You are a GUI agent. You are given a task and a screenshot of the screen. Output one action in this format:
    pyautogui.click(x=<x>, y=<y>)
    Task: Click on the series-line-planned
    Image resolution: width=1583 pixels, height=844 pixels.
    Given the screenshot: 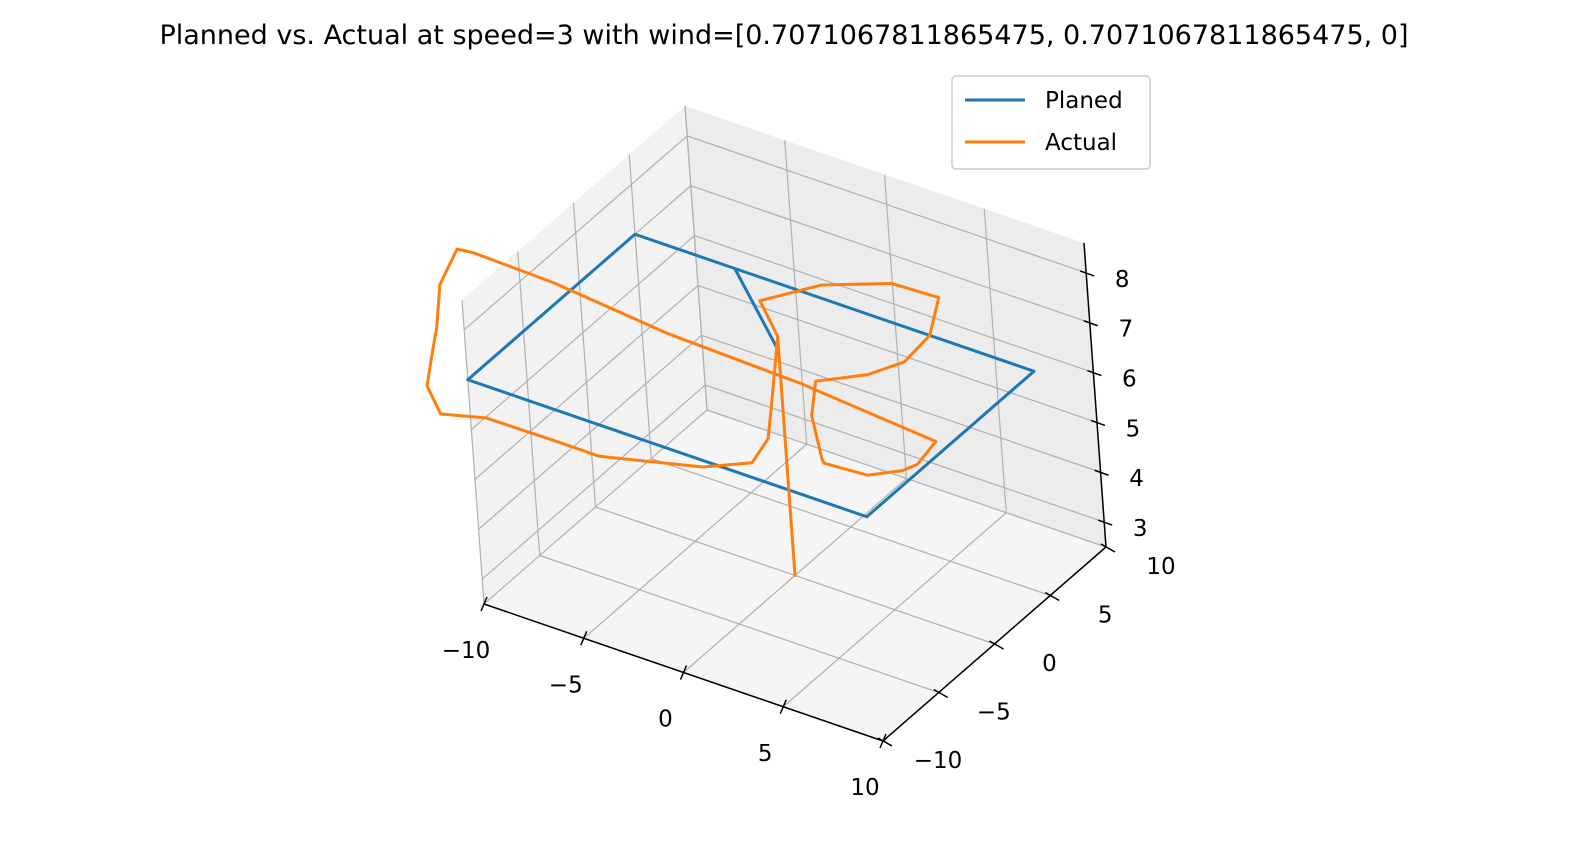 What is the action you would take?
    pyautogui.click(x=751, y=375)
    